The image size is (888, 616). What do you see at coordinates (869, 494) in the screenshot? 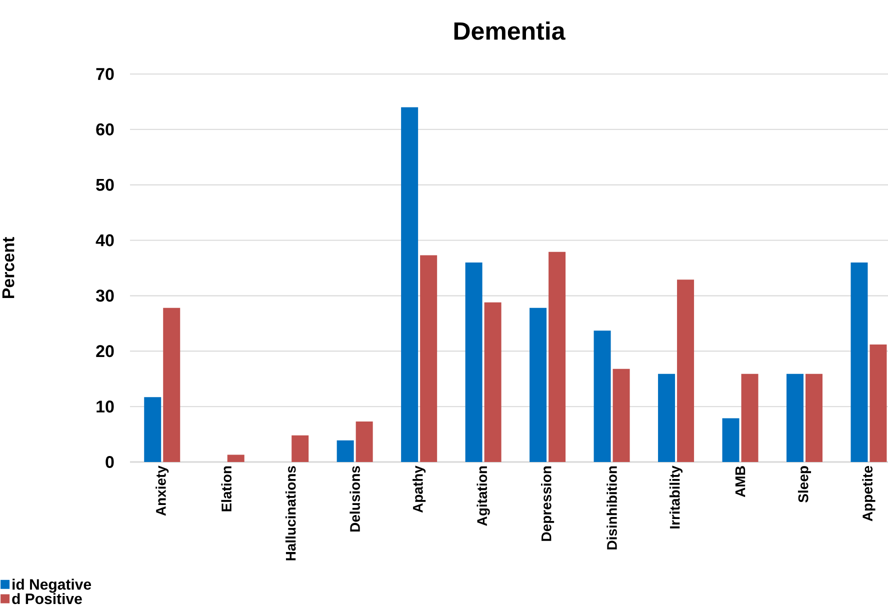
I see `x-tick-label: Appetite` at bounding box center [869, 494].